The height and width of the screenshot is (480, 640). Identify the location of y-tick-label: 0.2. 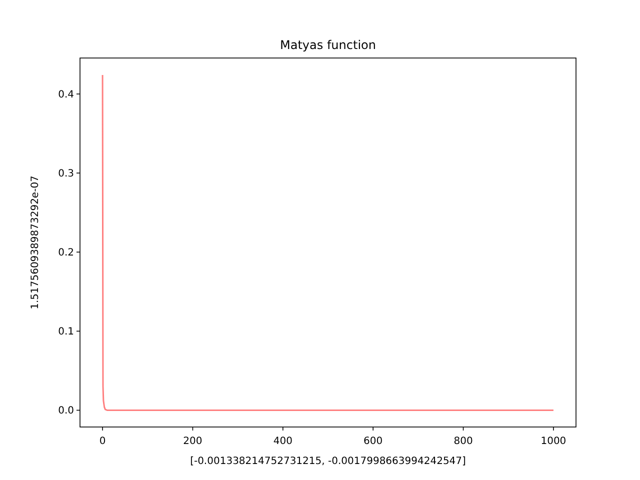
(66, 253).